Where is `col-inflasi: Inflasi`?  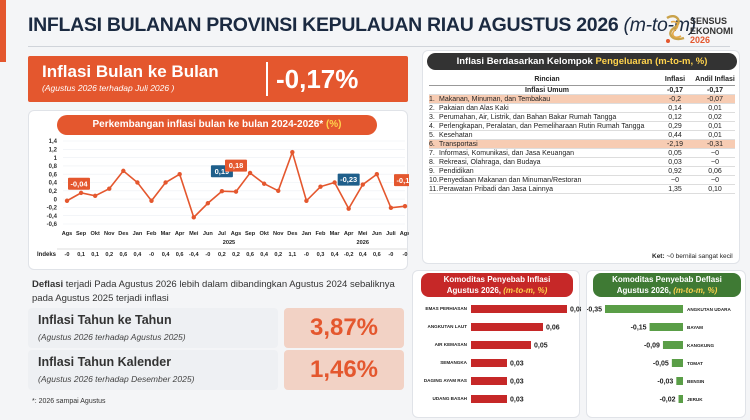 col-inflasi: Inflasi is located at coordinates (675, 80).